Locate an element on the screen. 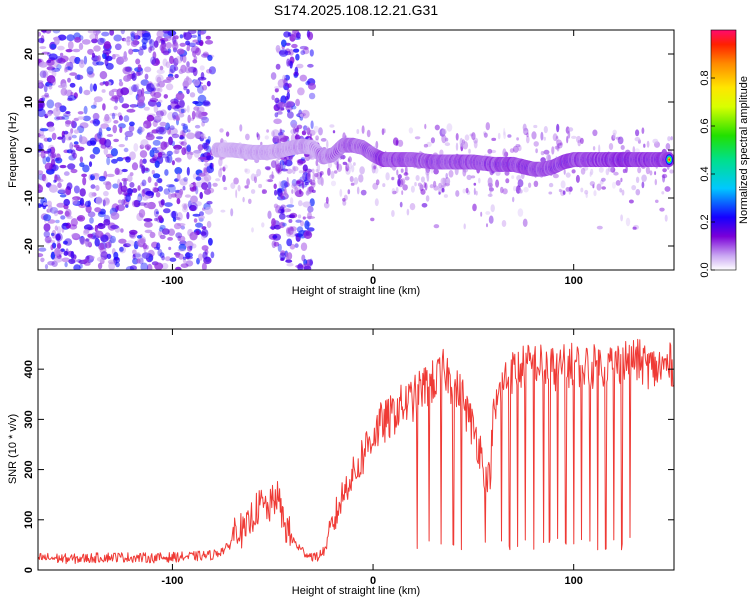 This screenshot has width=750, height=600. colorbar-tick-label: 0.8 is located at coordinates (705, 77).